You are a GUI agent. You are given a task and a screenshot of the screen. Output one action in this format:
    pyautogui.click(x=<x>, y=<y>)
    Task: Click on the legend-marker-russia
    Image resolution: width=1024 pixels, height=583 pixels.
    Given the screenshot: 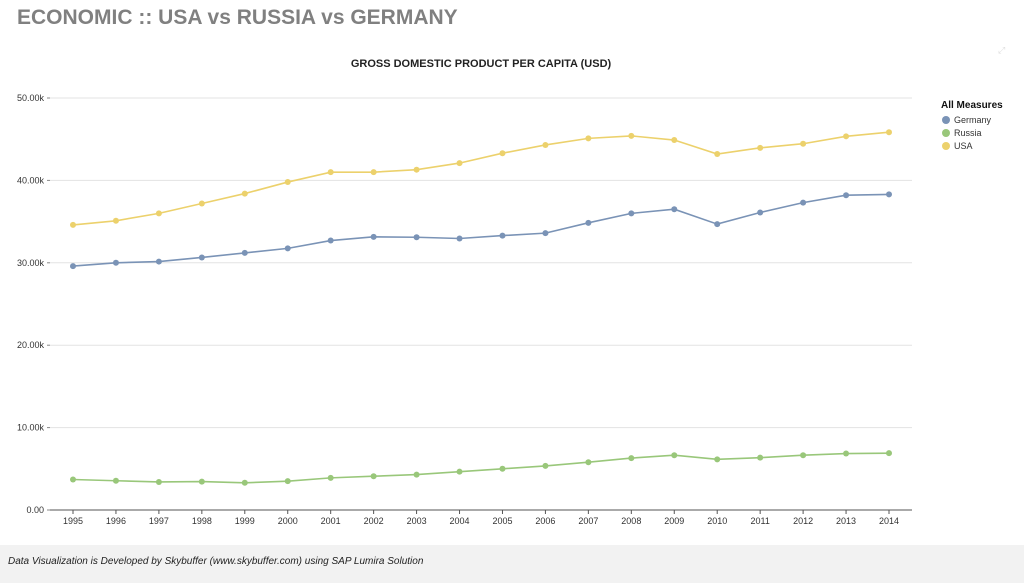 What is the action you would take?
    pyautogui.click(x=946, y=133)
    